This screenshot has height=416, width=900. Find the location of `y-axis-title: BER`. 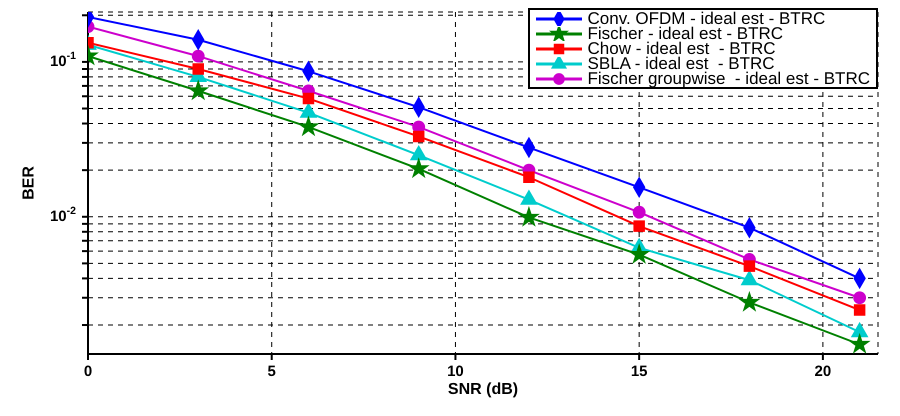

y-axis-title: BER is located at coordinates (29, 183).